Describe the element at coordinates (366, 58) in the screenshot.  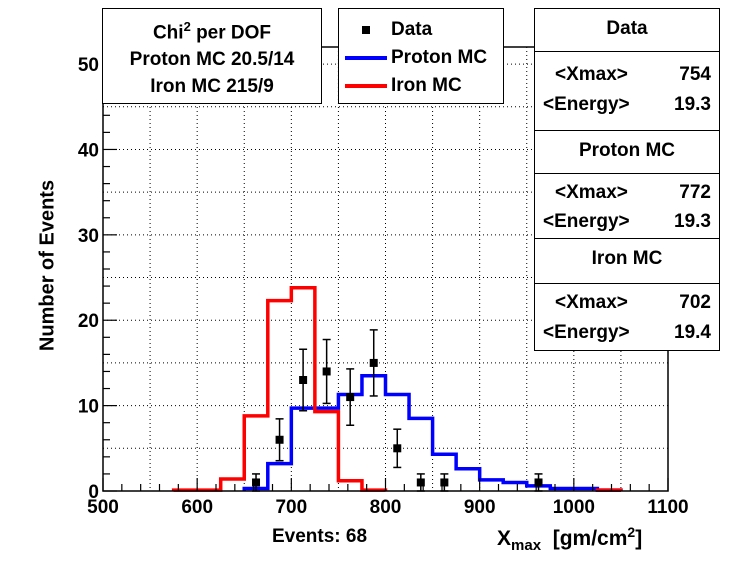
I see `legend-line-proton` at that location.